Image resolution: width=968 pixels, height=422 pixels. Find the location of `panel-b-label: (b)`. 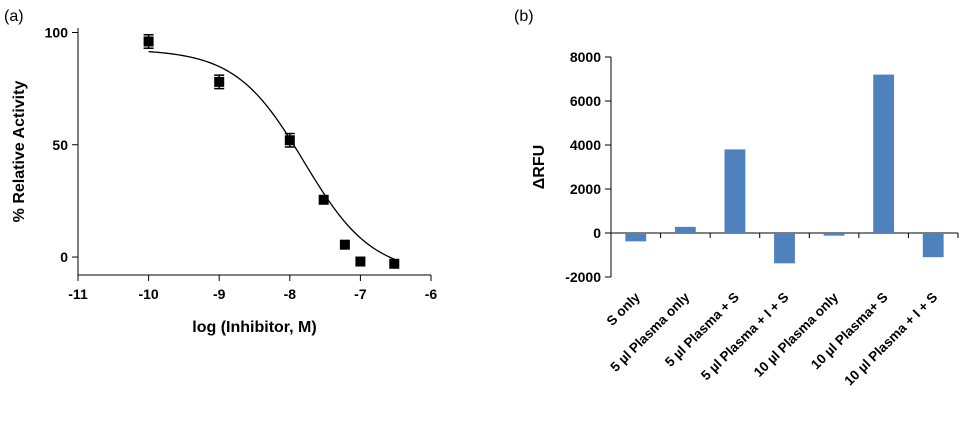

panel-b-label: (b) is located at coordinates (524, 16).